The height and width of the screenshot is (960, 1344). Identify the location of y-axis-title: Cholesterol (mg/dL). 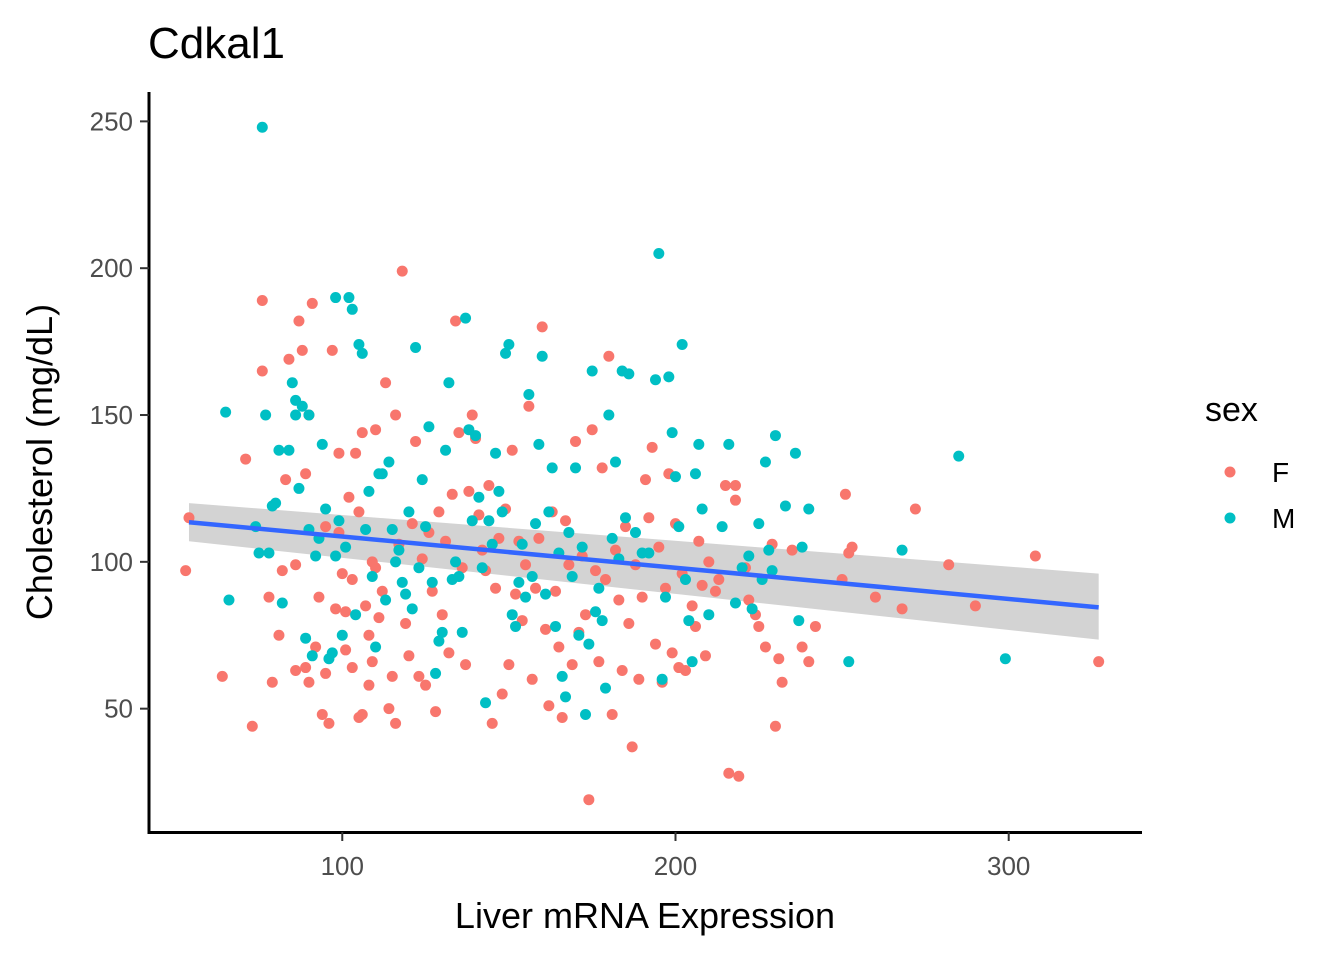
(39, 462).